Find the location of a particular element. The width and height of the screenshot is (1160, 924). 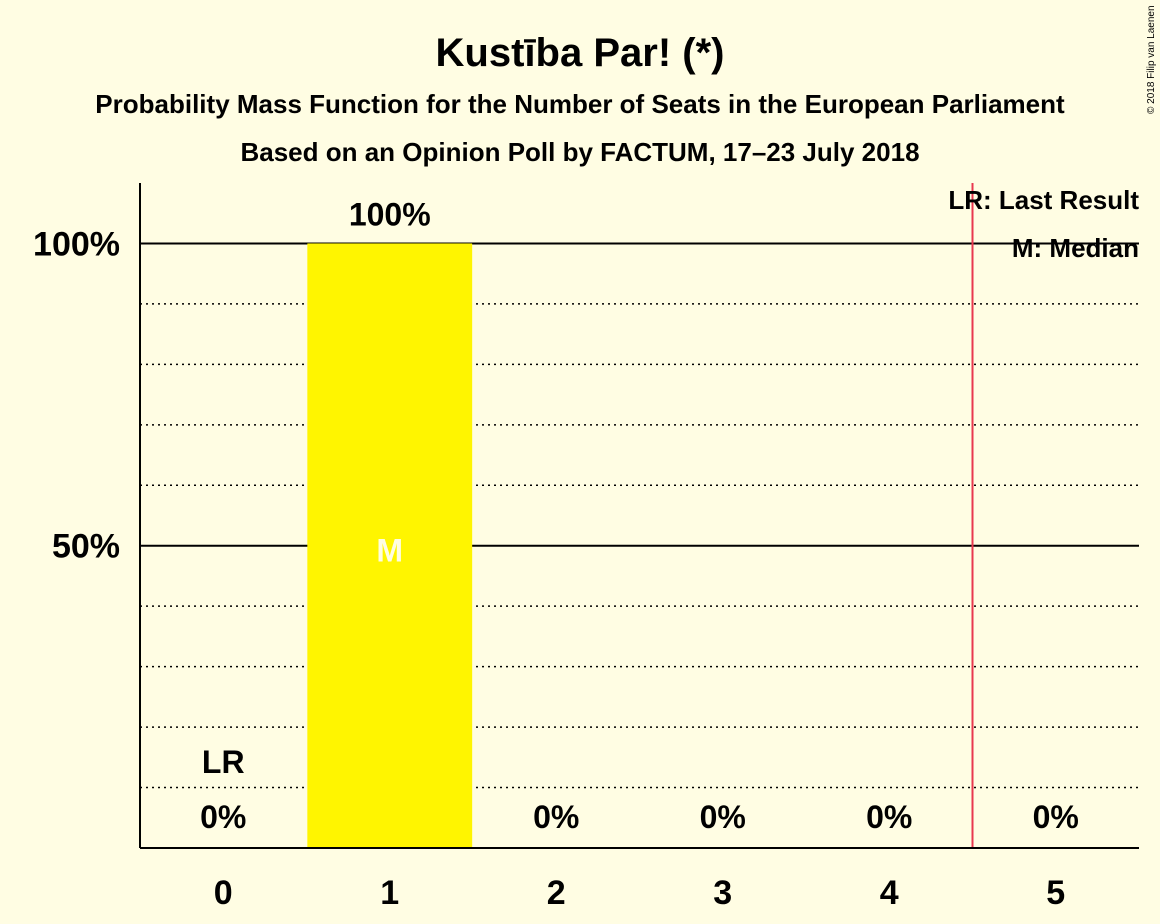

legend-median: M: Median is located at coordinates (1075, 248).